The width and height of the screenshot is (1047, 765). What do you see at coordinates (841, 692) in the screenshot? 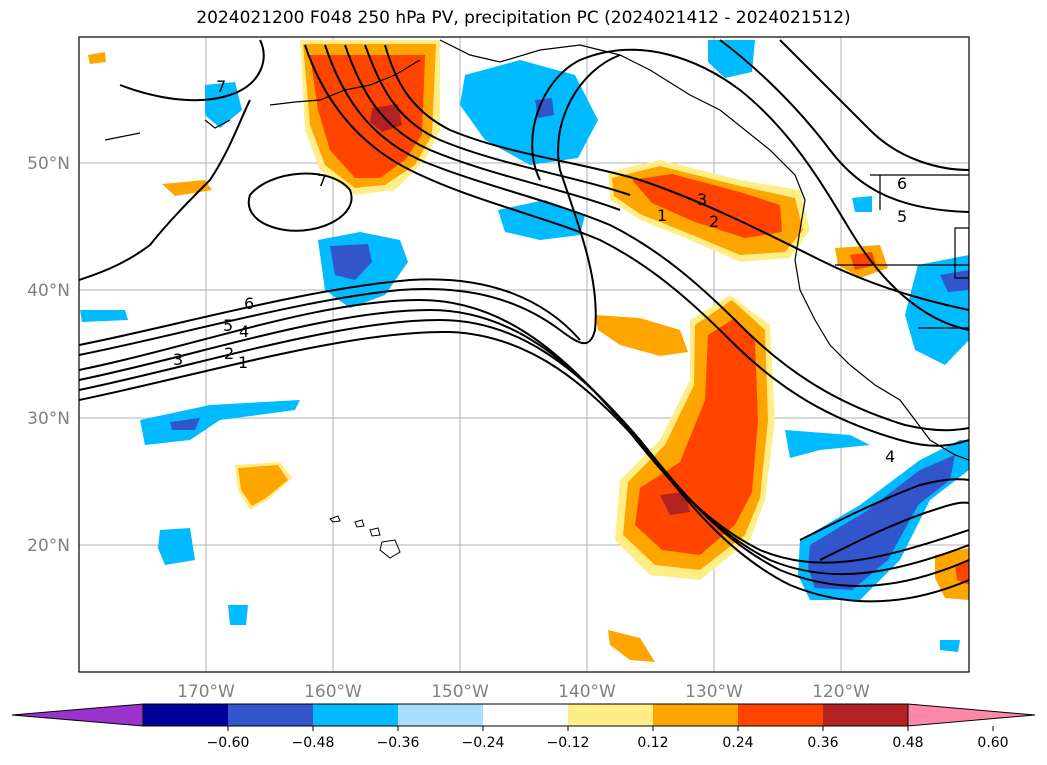
I see `lon-label: 120°W` at bounding box center [841, 692].